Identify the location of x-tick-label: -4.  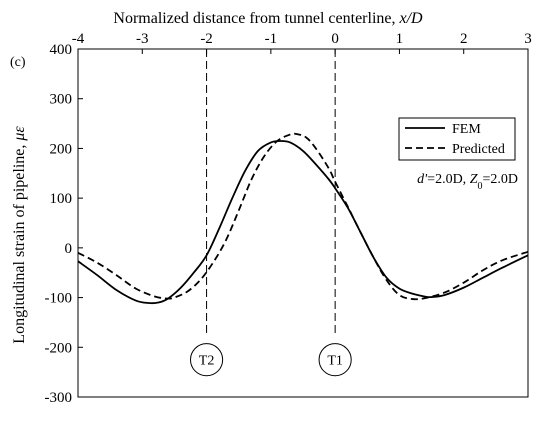
(78, 39).